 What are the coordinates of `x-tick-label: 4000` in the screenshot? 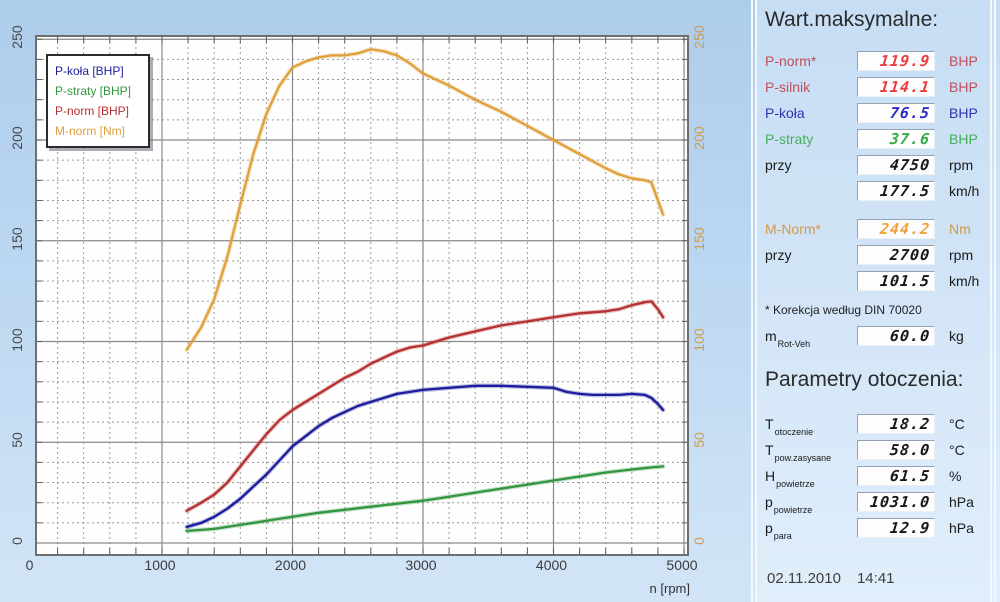 It's located at (551, 565).